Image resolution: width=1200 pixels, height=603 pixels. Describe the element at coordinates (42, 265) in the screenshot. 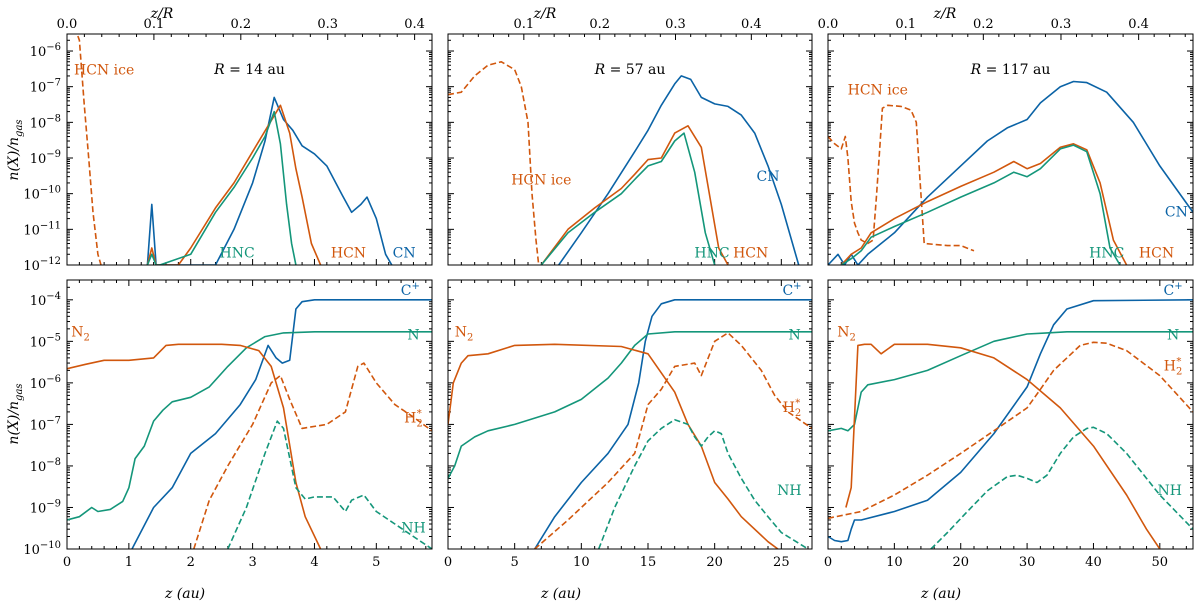

I see `y-tick-label: 10⁻¹²` at that location.